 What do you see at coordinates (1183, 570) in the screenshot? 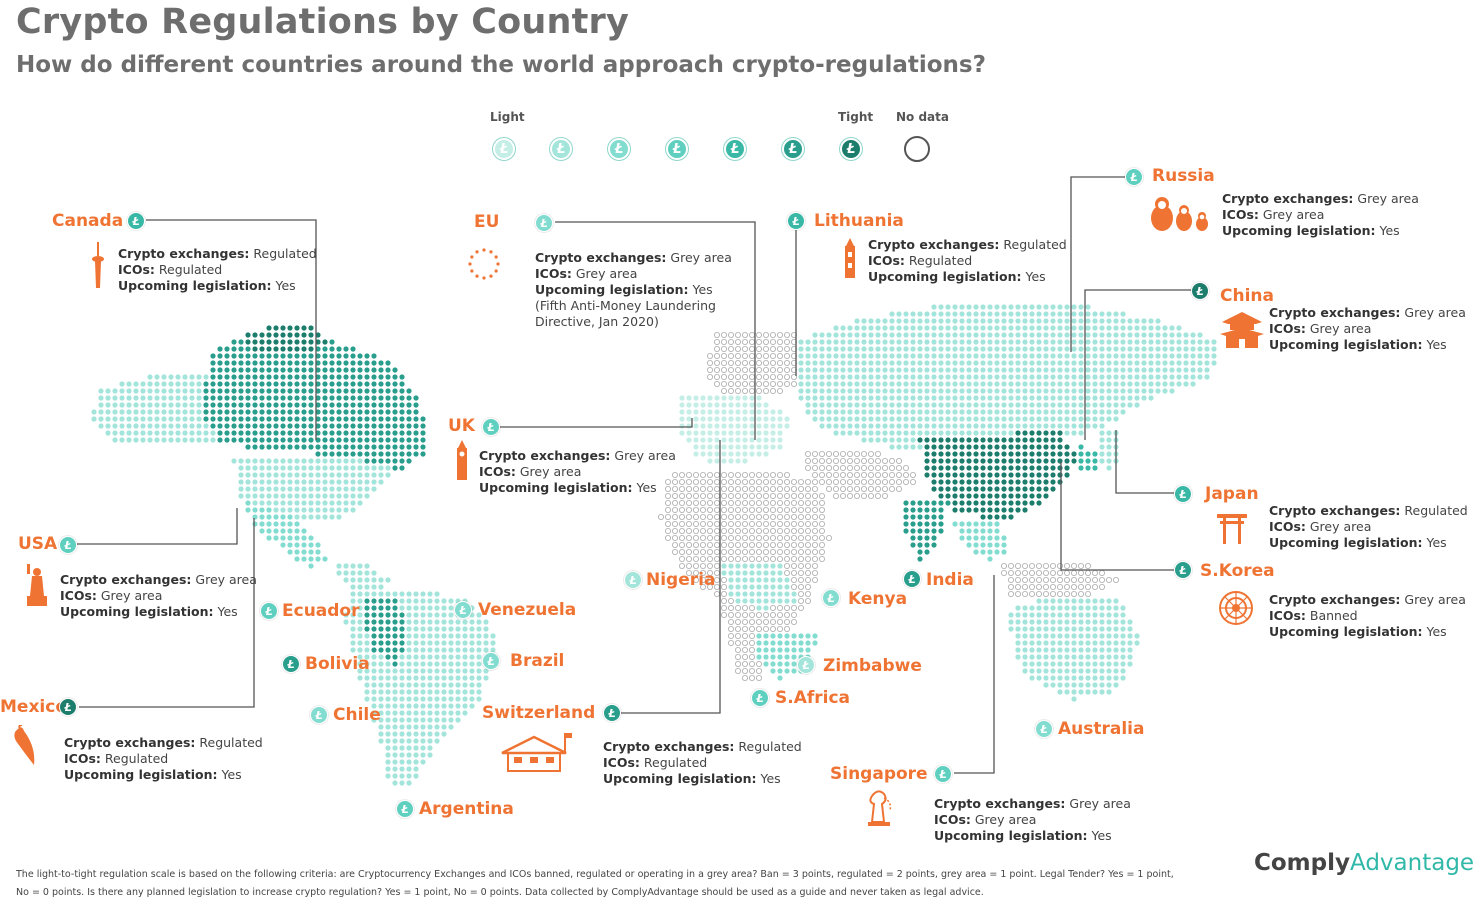
I see `coin-icon-skorea: Ł` at bounding box center [1183, 570].